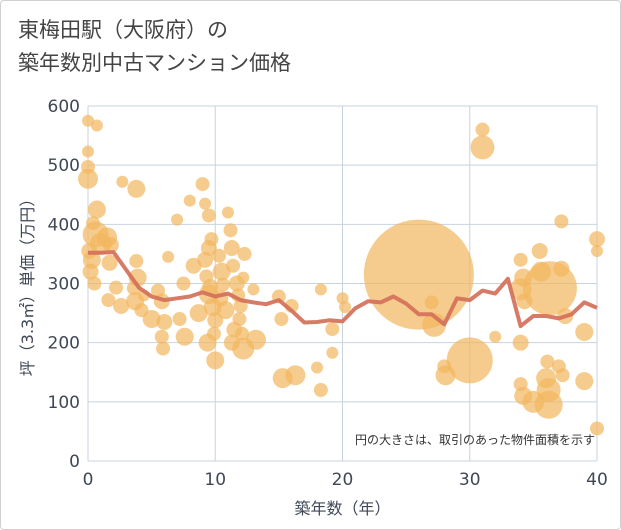  Describe the element at coordinates (27, 283) in the screenshot. I see `y-axis-label: 坪（3.3㎡）単価（万円）` at that location.